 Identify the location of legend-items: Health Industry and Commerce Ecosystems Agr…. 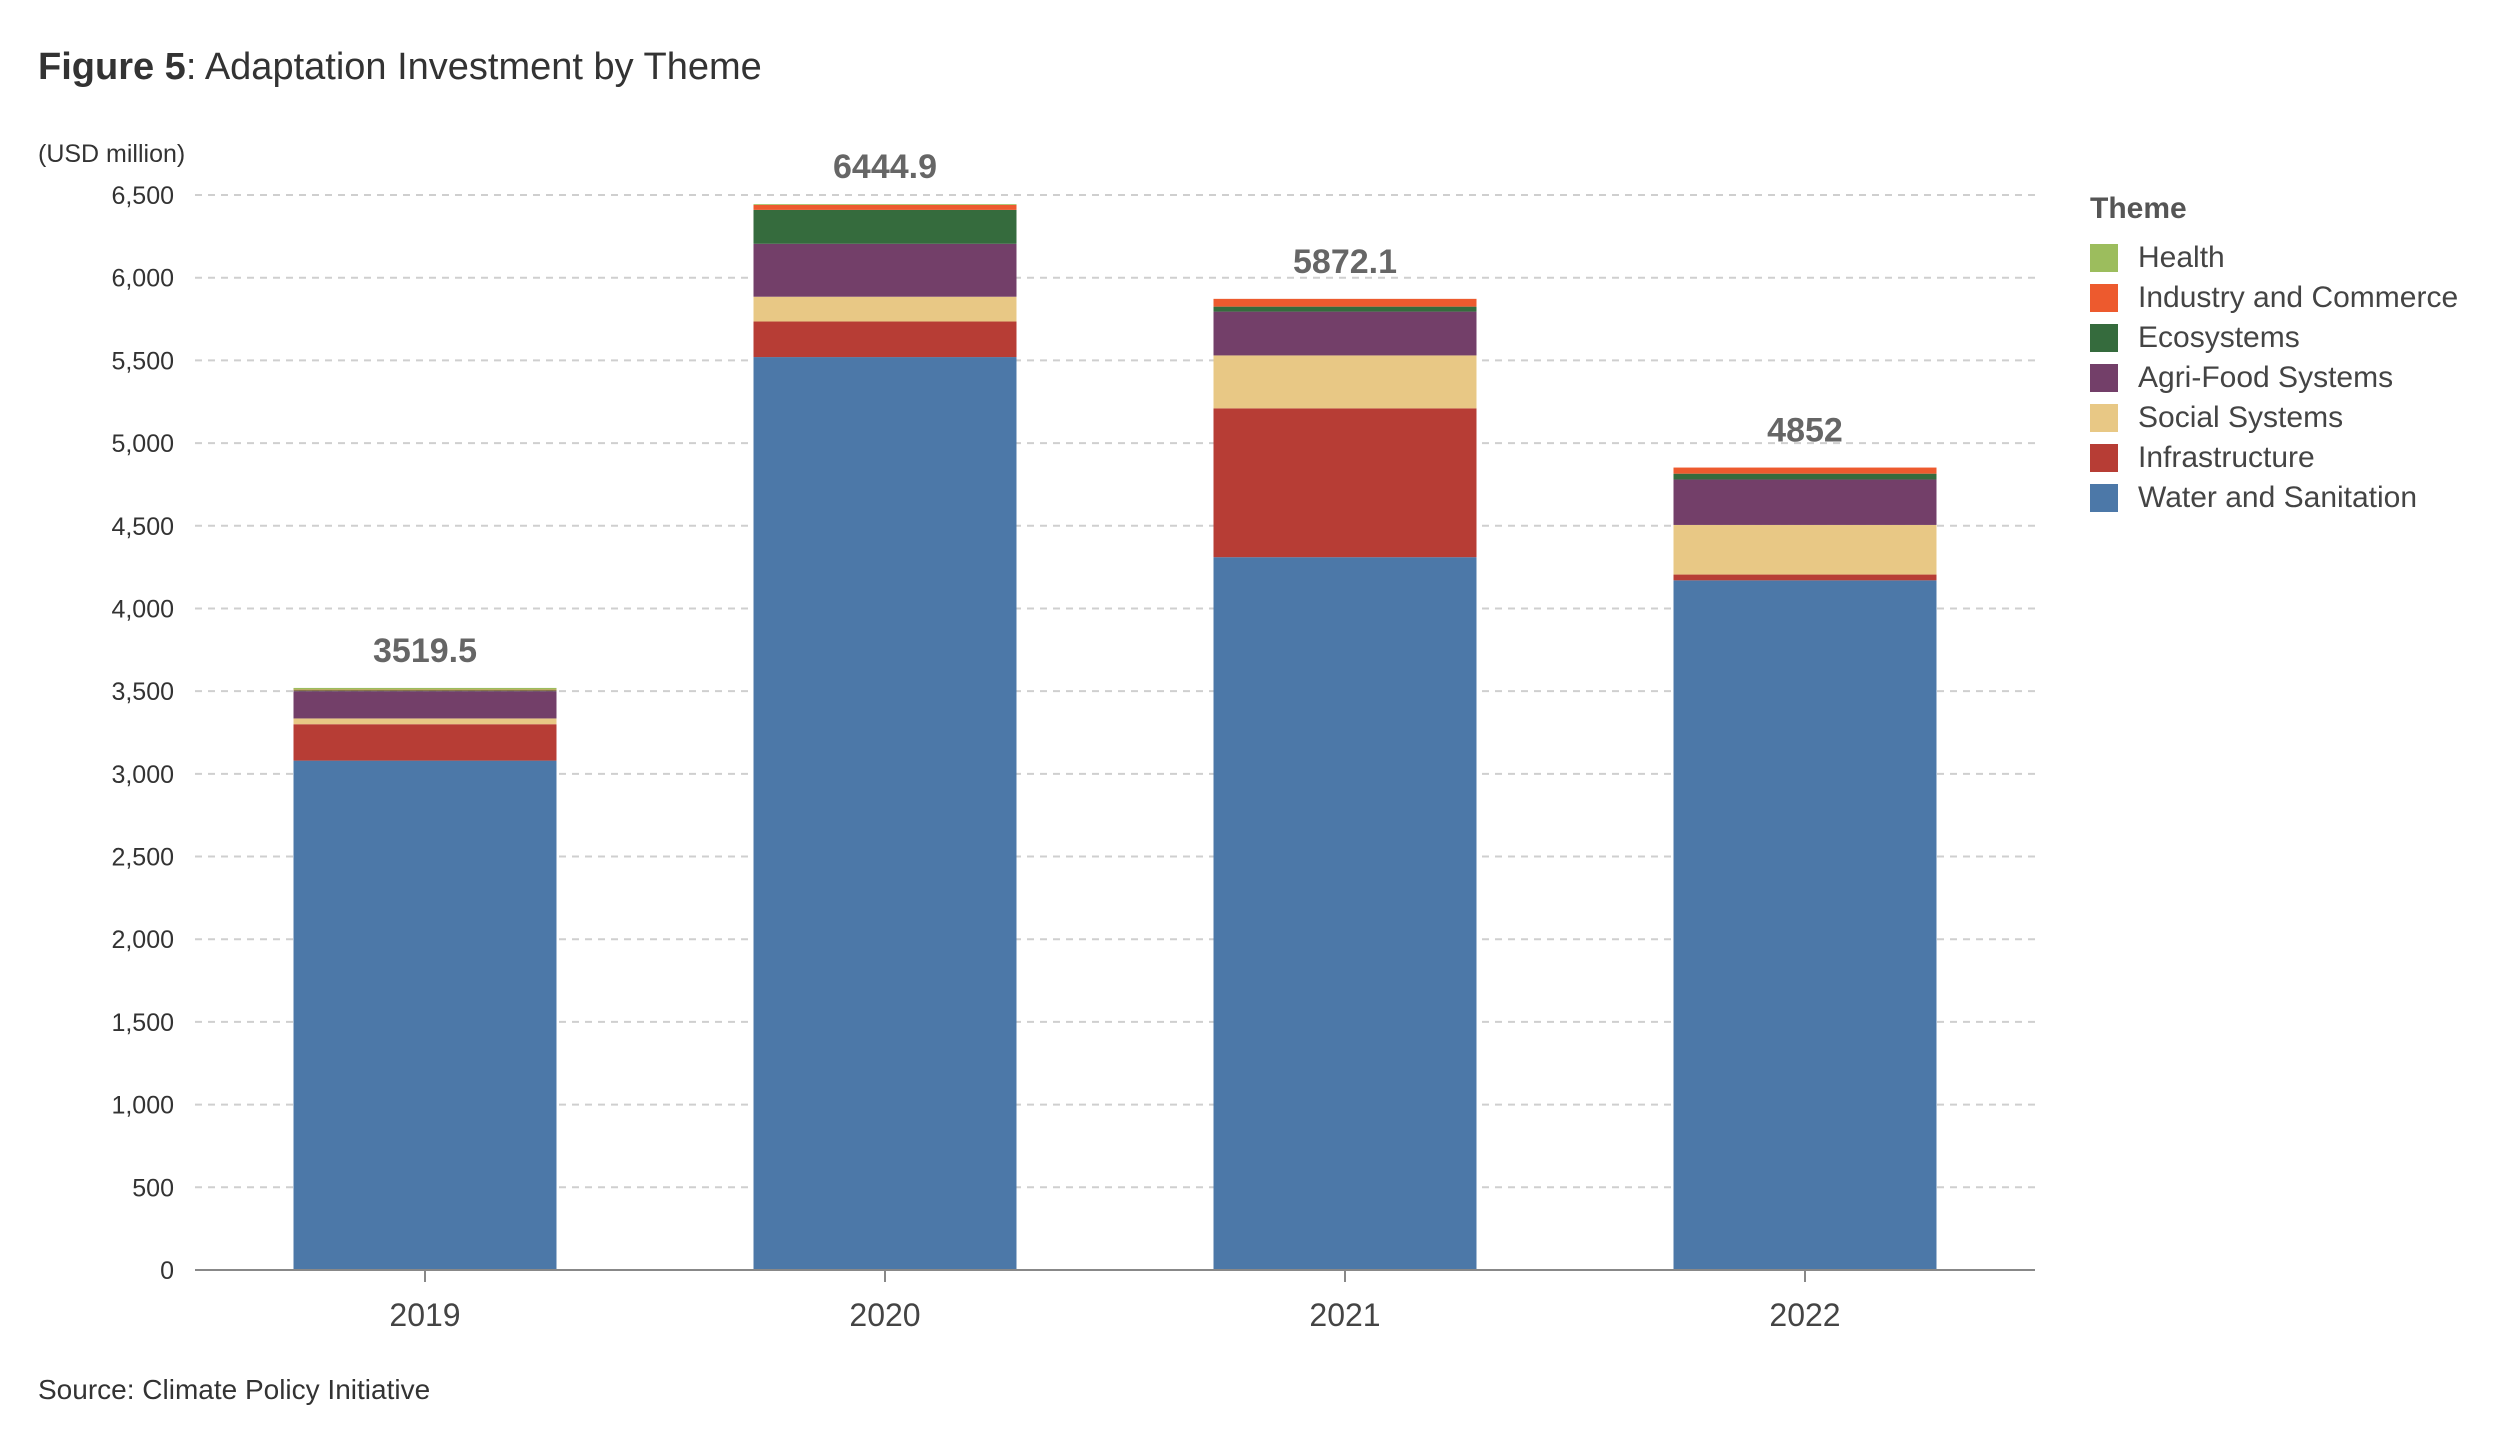
(2274, 378).